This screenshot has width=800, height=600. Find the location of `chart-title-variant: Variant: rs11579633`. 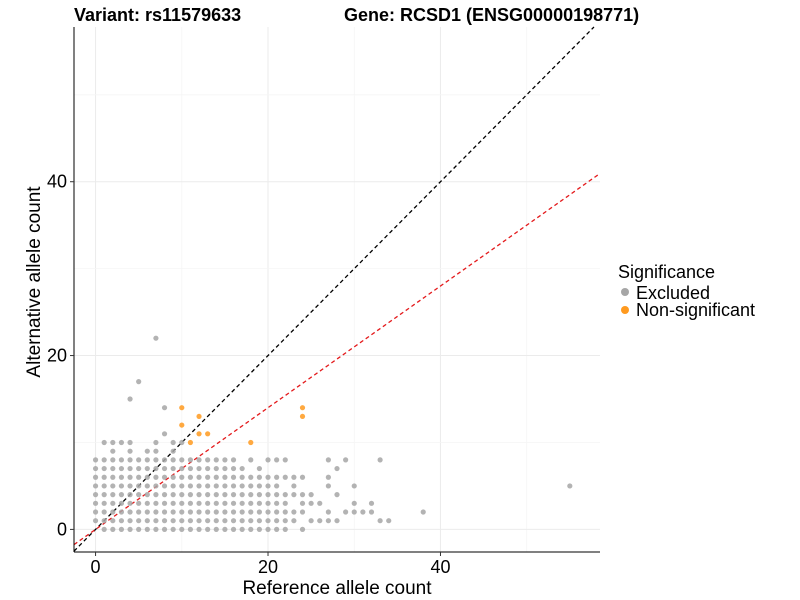

chart-title-variant: Variant: rs11579633 is located at coordinates (157, 15).